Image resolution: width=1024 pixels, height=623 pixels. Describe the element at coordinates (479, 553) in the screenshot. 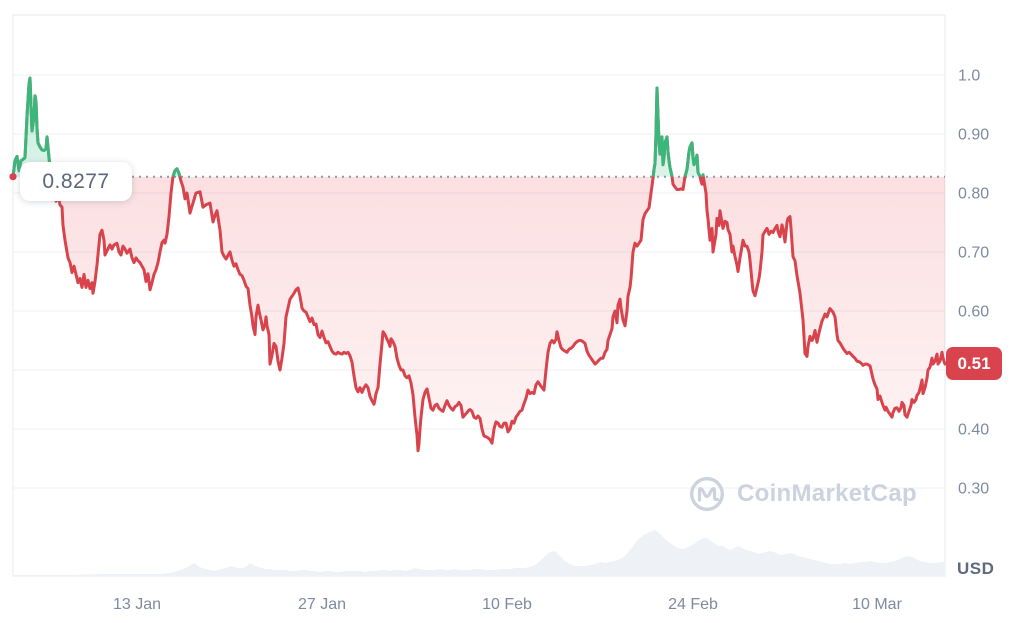

I see `volume-area` at that location.